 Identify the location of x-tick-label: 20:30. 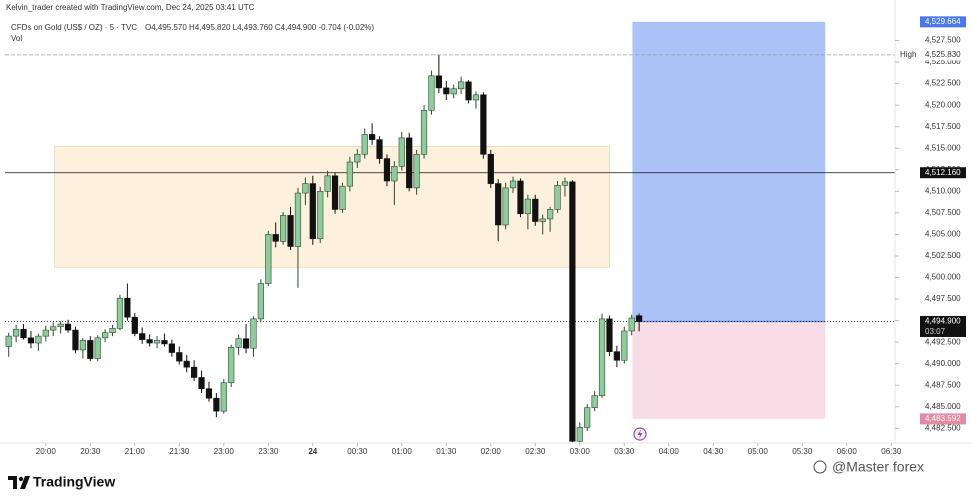
(90, 451).